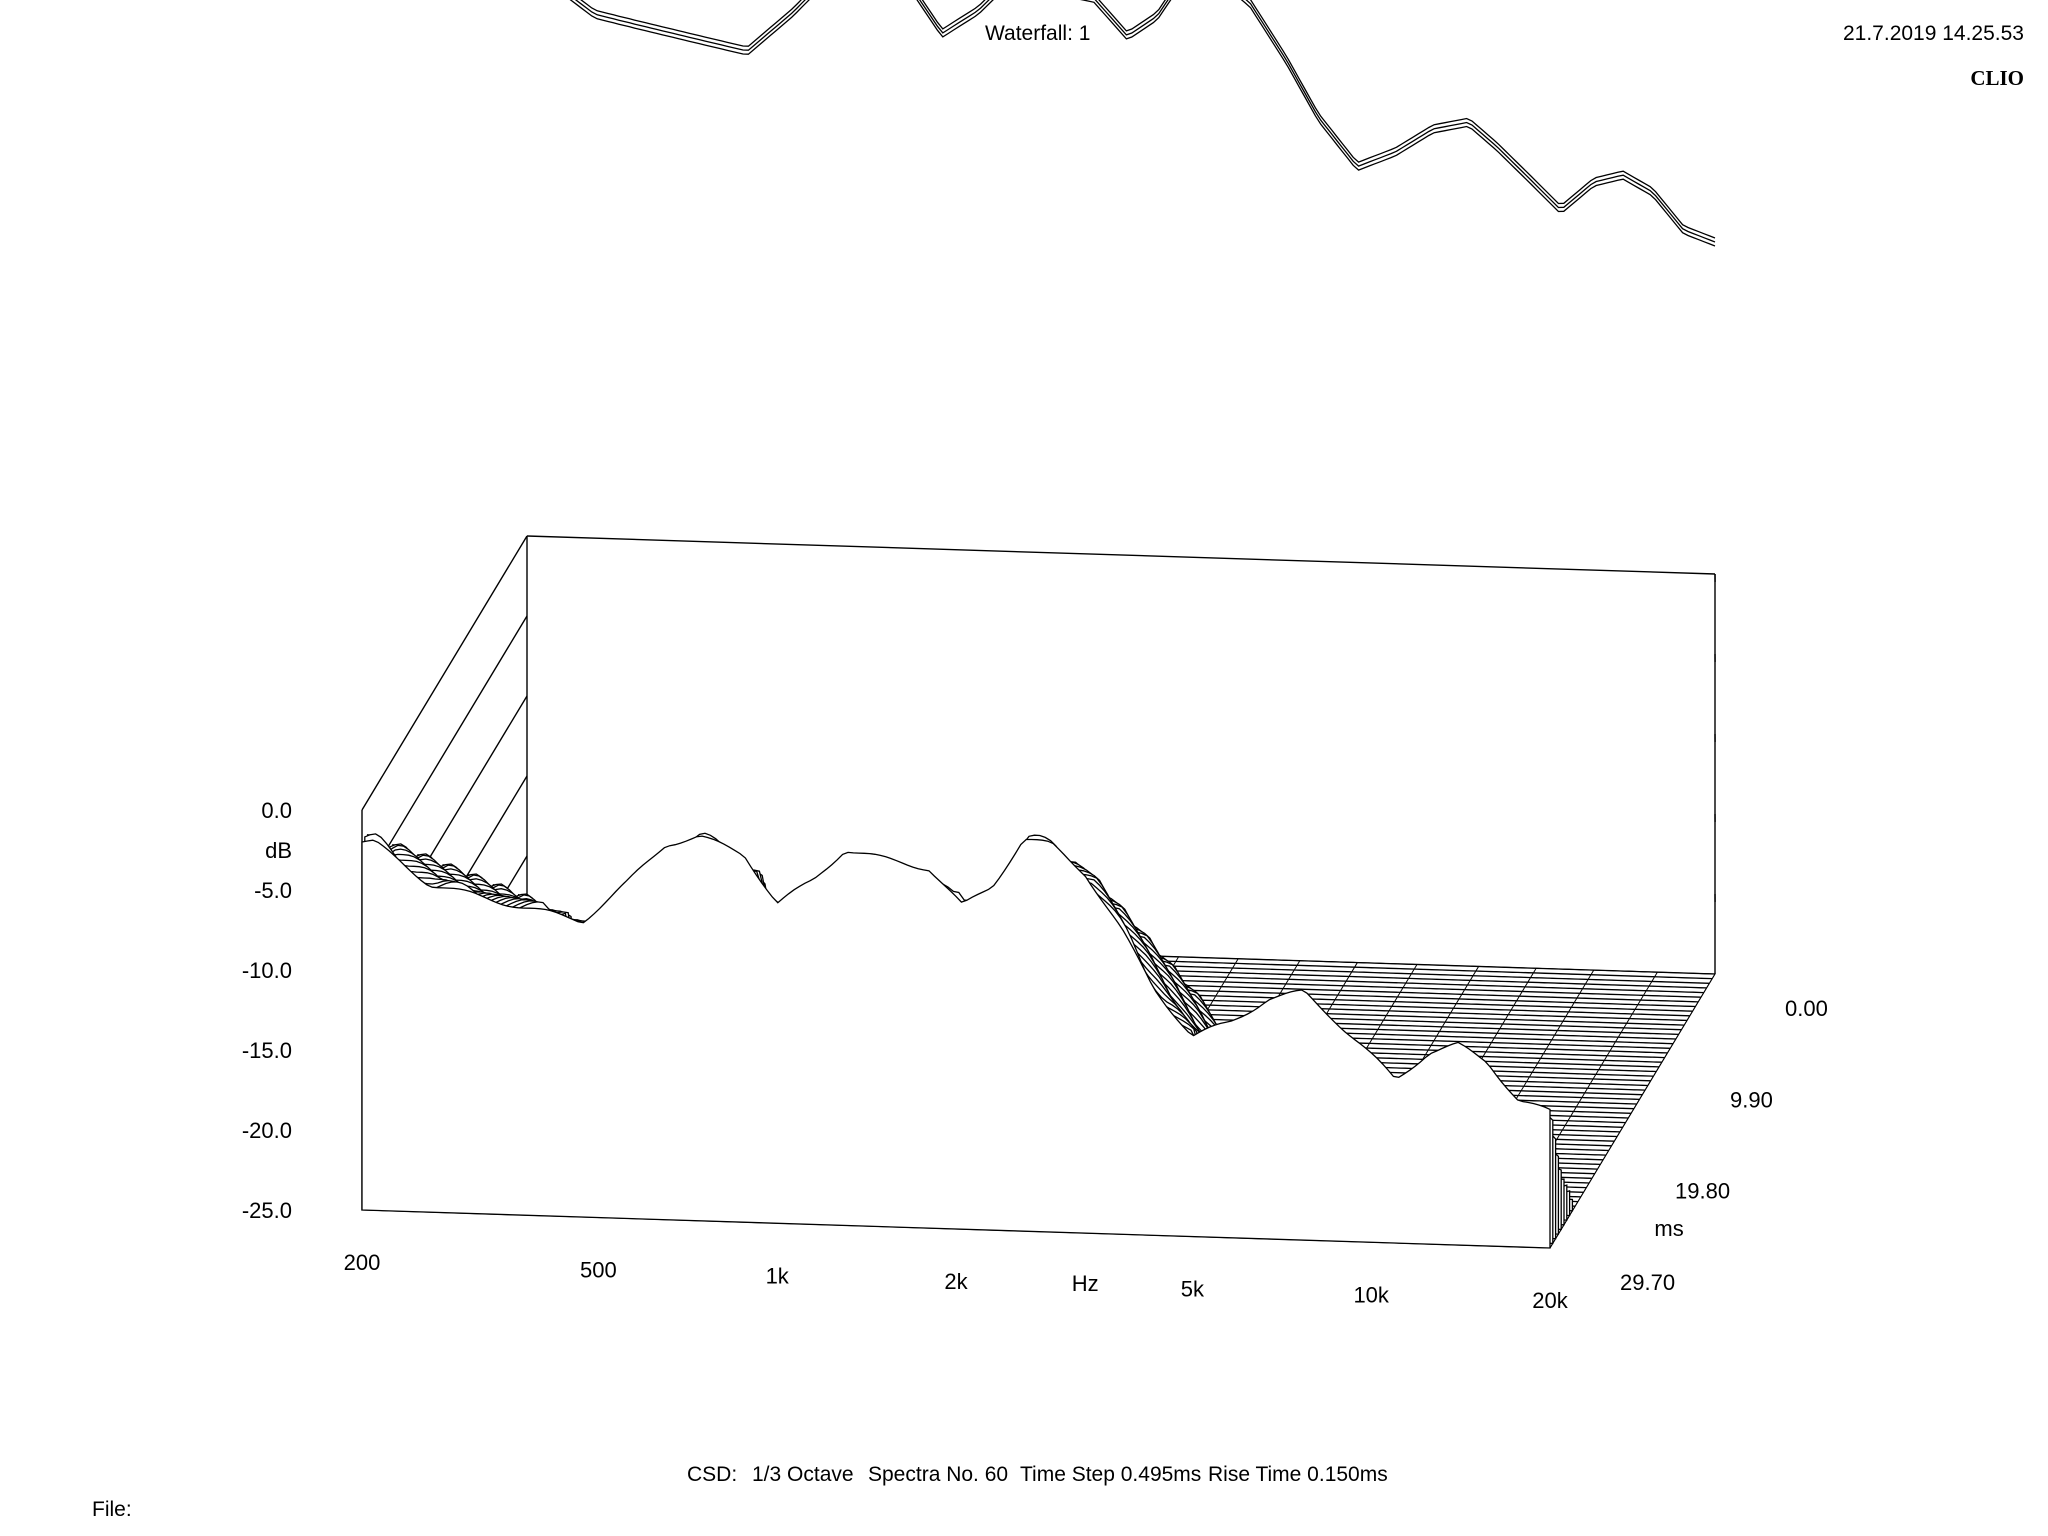  What do you see at coordinates (1806, 1008) in the screenshot?
I see `z-tick-label: 0.00` at bounding box center [1806, 1008].